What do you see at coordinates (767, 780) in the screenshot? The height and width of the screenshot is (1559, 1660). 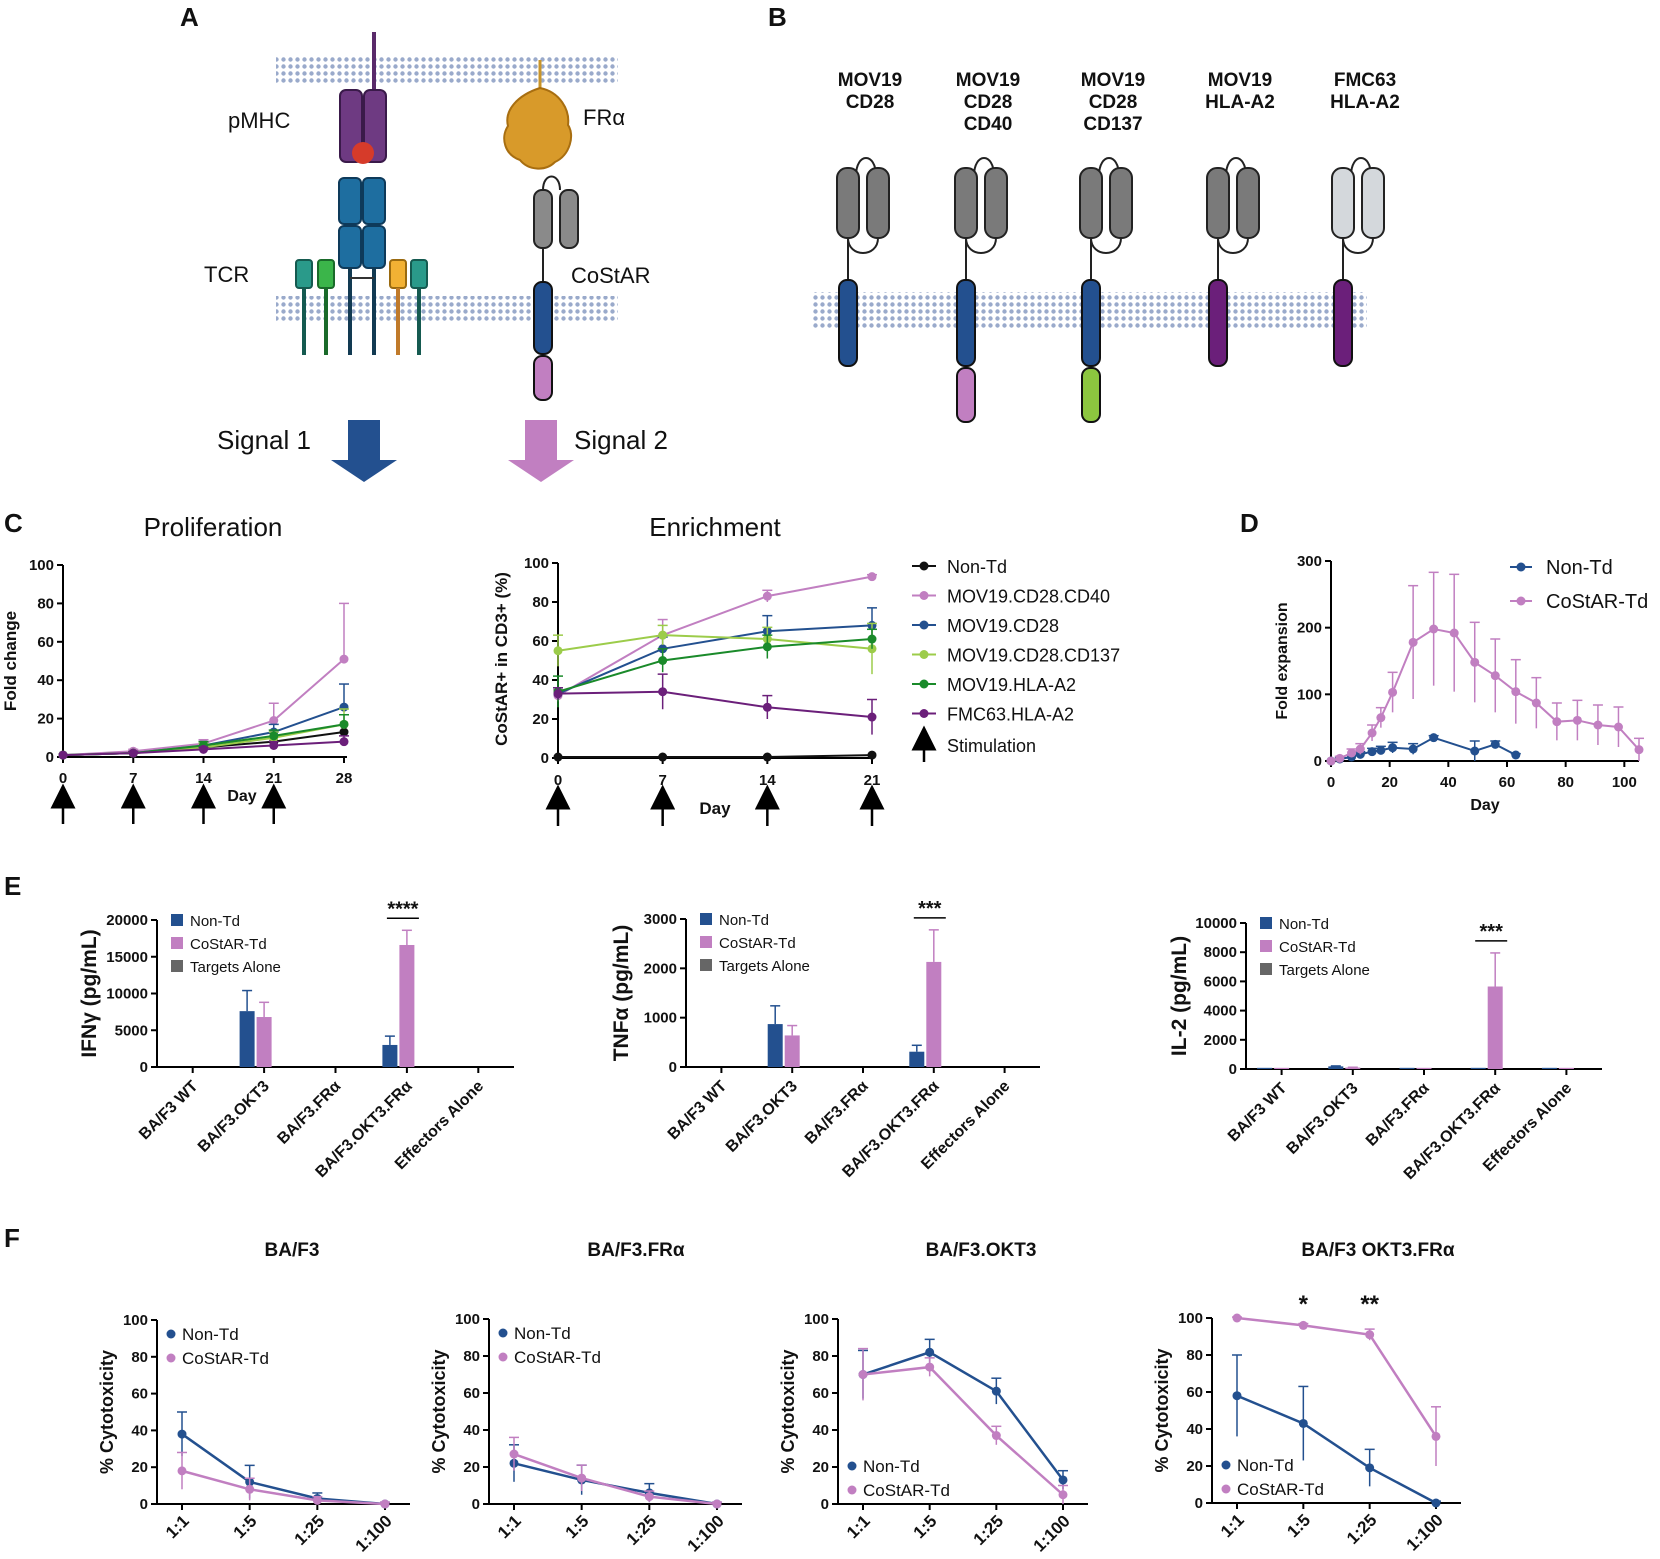 I see `enrich-xtick-label: 14` at bounding box center [767, 780].